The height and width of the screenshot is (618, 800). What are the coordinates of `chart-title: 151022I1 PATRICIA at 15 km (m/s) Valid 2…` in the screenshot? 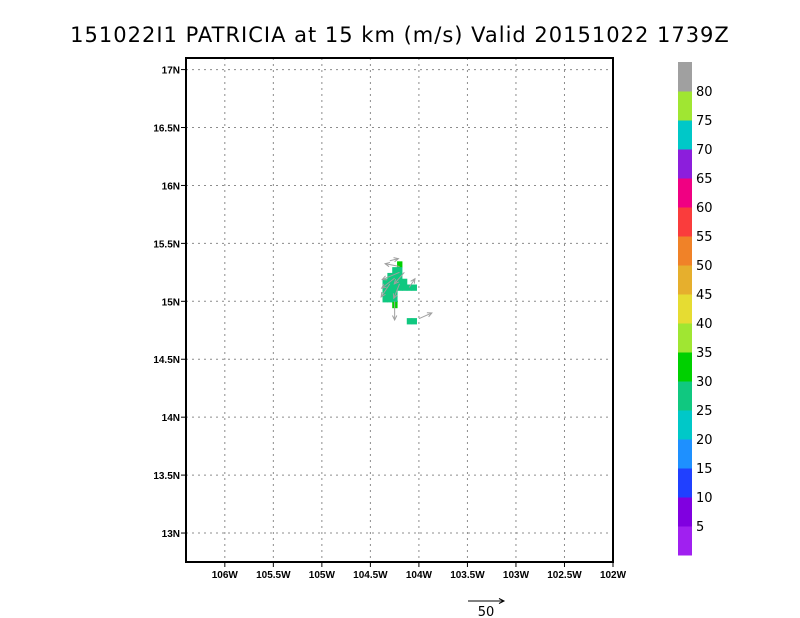 It's located at (400, 35).